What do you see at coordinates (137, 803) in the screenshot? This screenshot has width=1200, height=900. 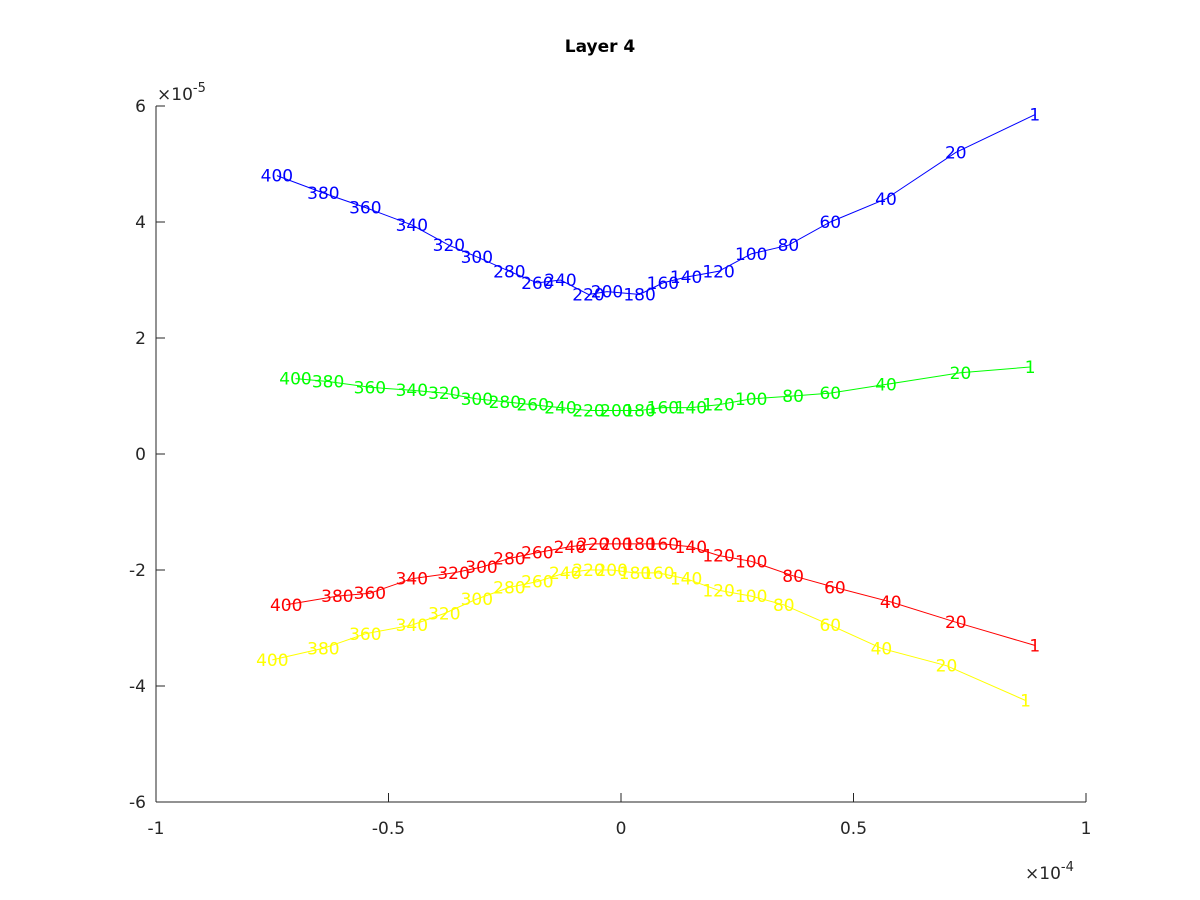 I see `y-tick-label: -6` at bounding box center [137, 803].